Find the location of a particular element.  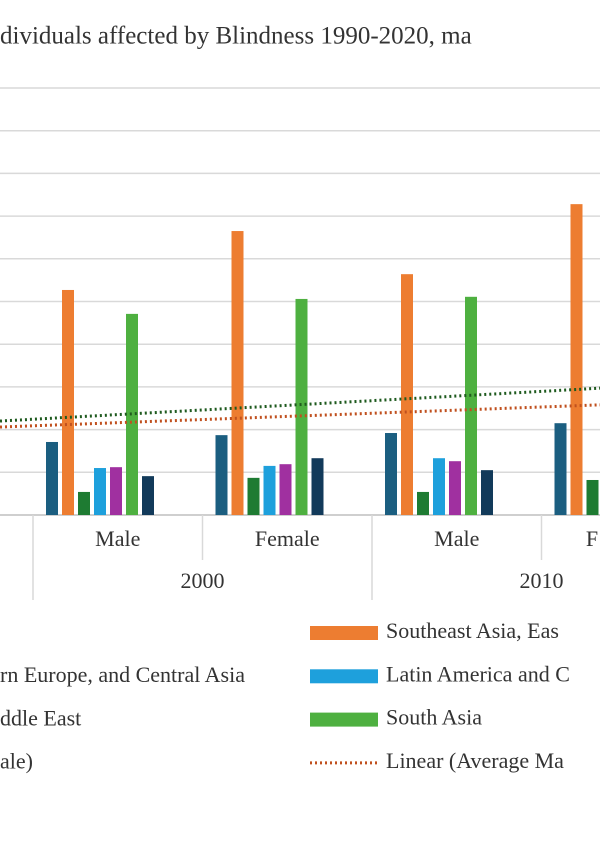

legend-label: rn Europe, and Central Asia is located at coordinates (122, 674).